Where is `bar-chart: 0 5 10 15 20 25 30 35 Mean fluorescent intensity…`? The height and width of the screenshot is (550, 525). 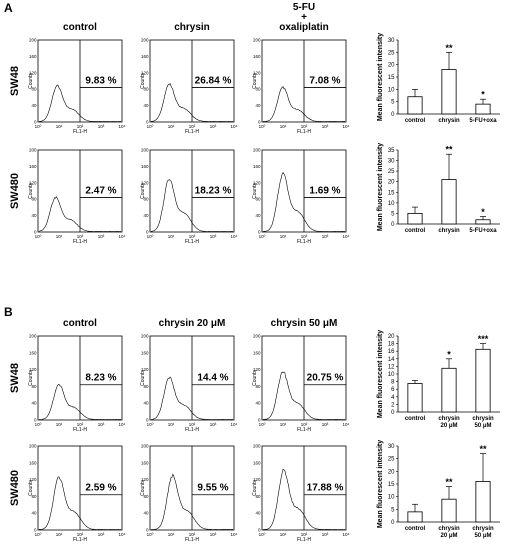
bar-chart: 0 5 10 15 20 25 30 35 Mean fluorescent intensity… is located at coordinates (438, 188).